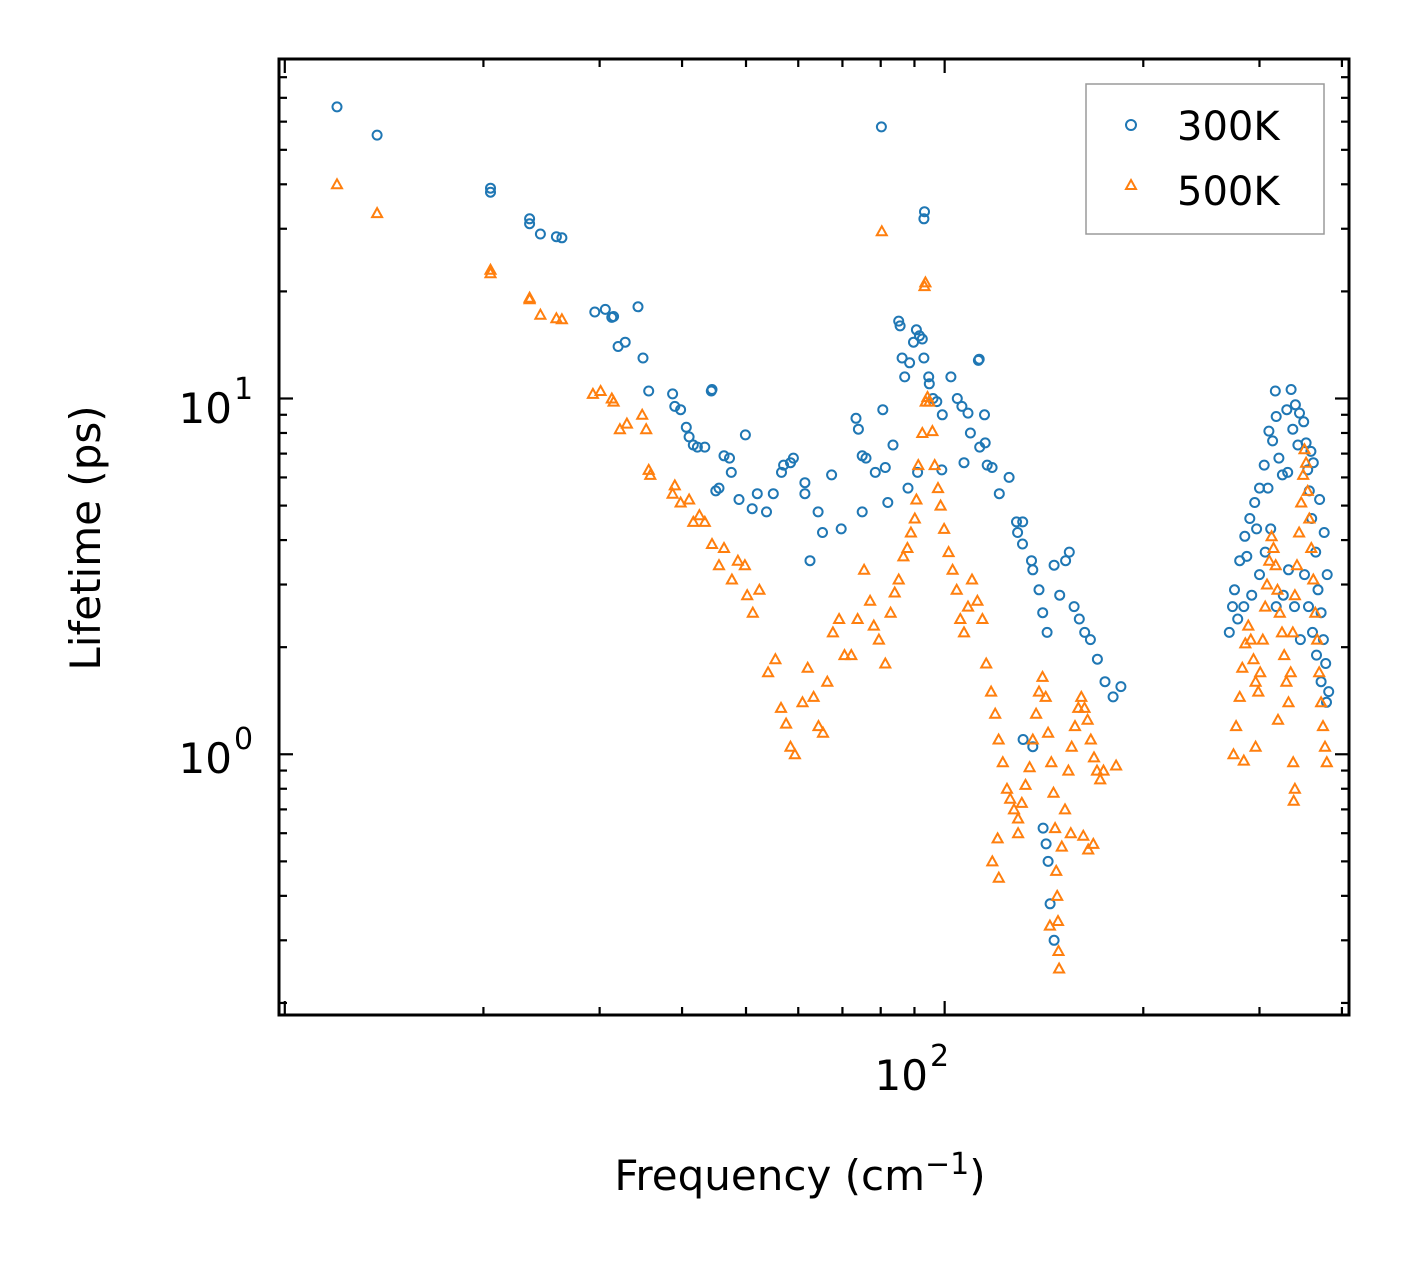  Describe the element at coordinates (1205, 159) in the screenshot. I see `legend-box` at that location.